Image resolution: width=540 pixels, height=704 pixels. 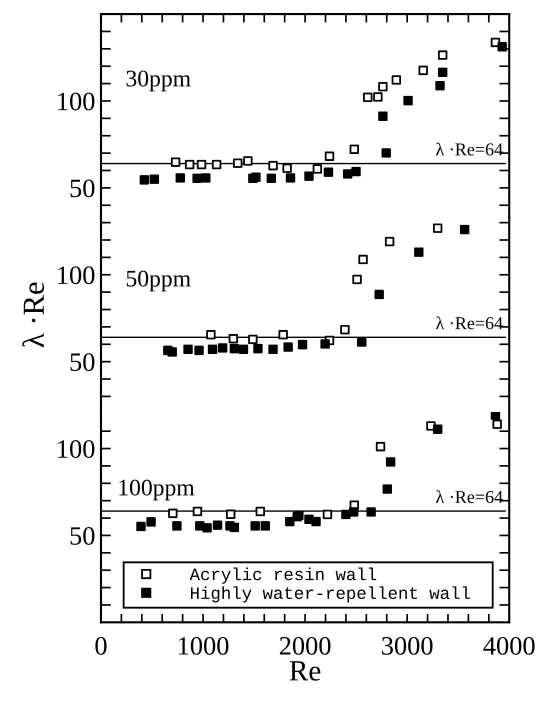 I want to click on x-tick-label: 1000, so click(x=203, y=645).